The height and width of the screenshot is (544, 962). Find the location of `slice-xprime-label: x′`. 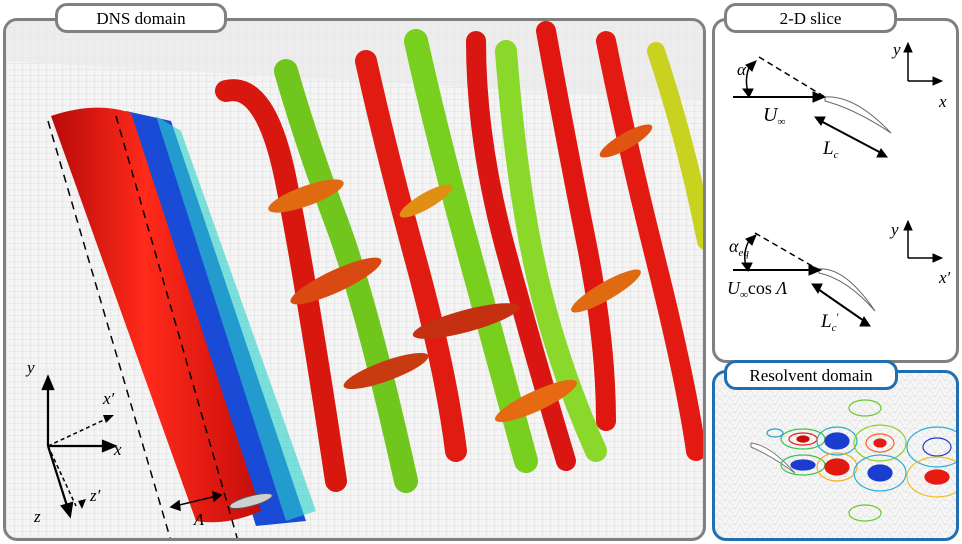

slice-xprime-label: x′ is located at coordinates (945, 277).